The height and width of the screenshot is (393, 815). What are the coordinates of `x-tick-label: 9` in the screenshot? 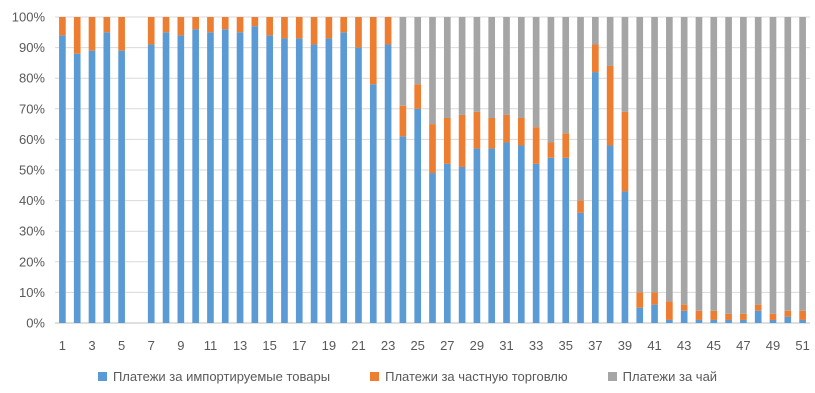 It's located at (180, 345).